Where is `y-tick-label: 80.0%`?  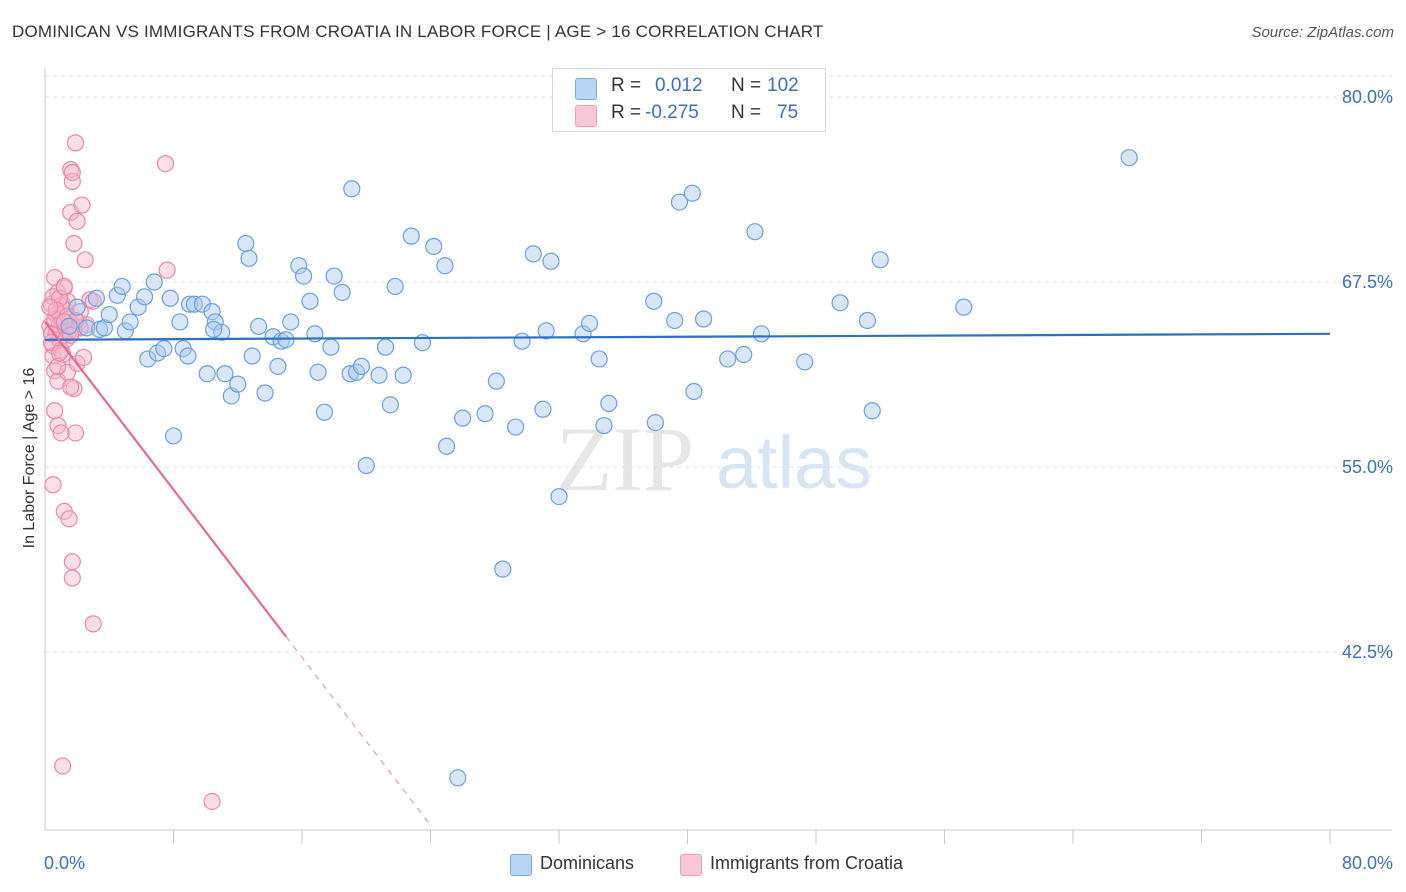
y-tick-label: 80.0% is located at coordinates (1367, 97).